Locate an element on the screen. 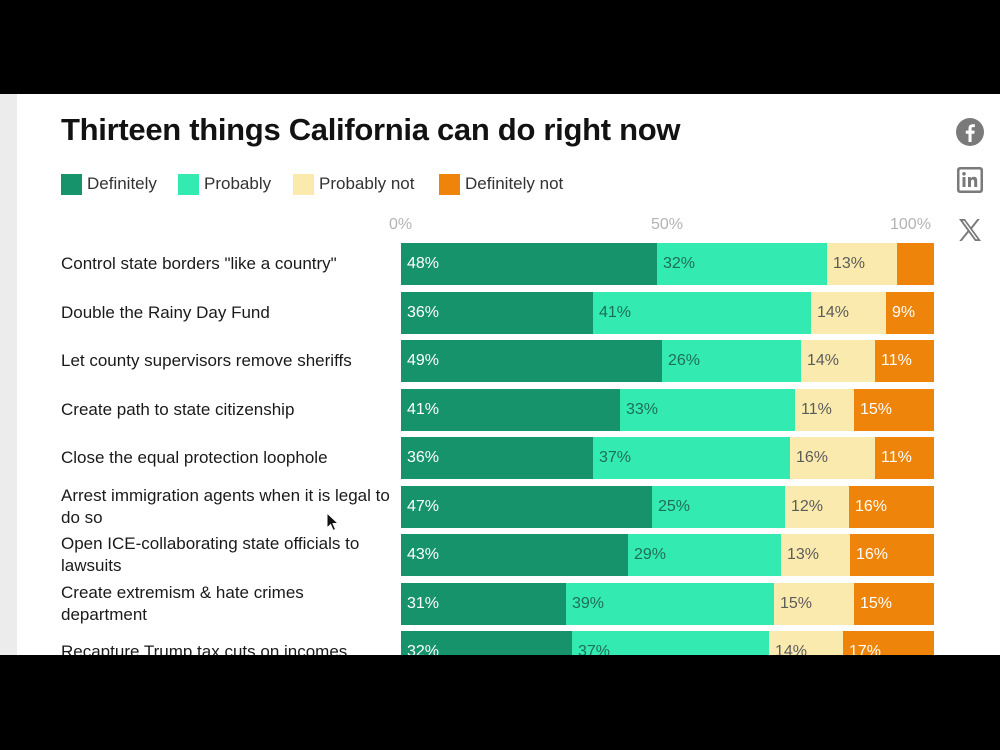  bar-track: 31% 39% 15% 15% is located at coordinates (667, 603).